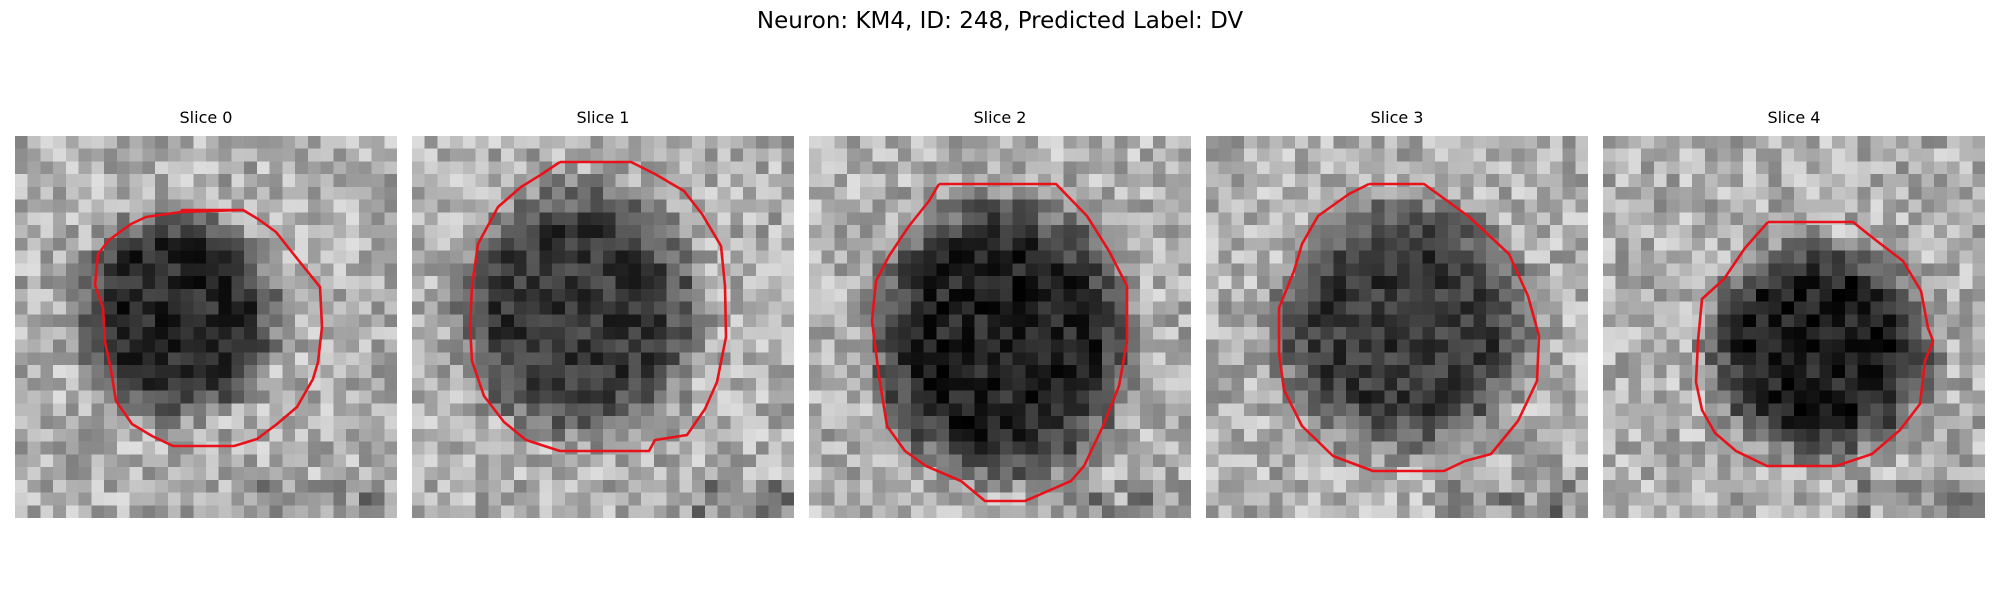  I want to click on slice-panel-0: Slice 0, so click(206, 313).